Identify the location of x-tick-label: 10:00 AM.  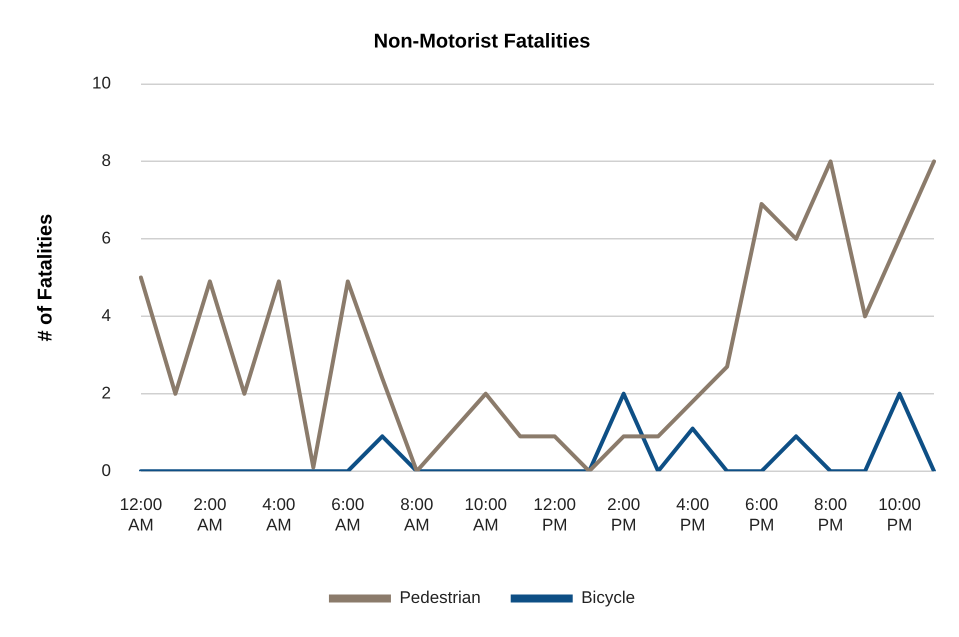
(486, 514).